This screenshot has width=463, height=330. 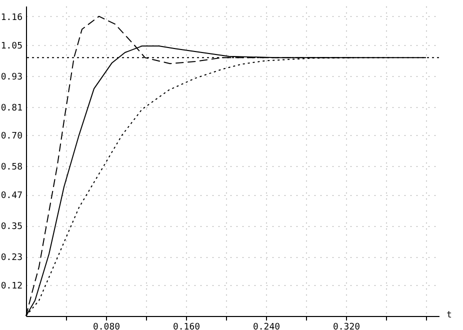 I want to click on y-tick-label: 0.23, so click(x=11, y=258).